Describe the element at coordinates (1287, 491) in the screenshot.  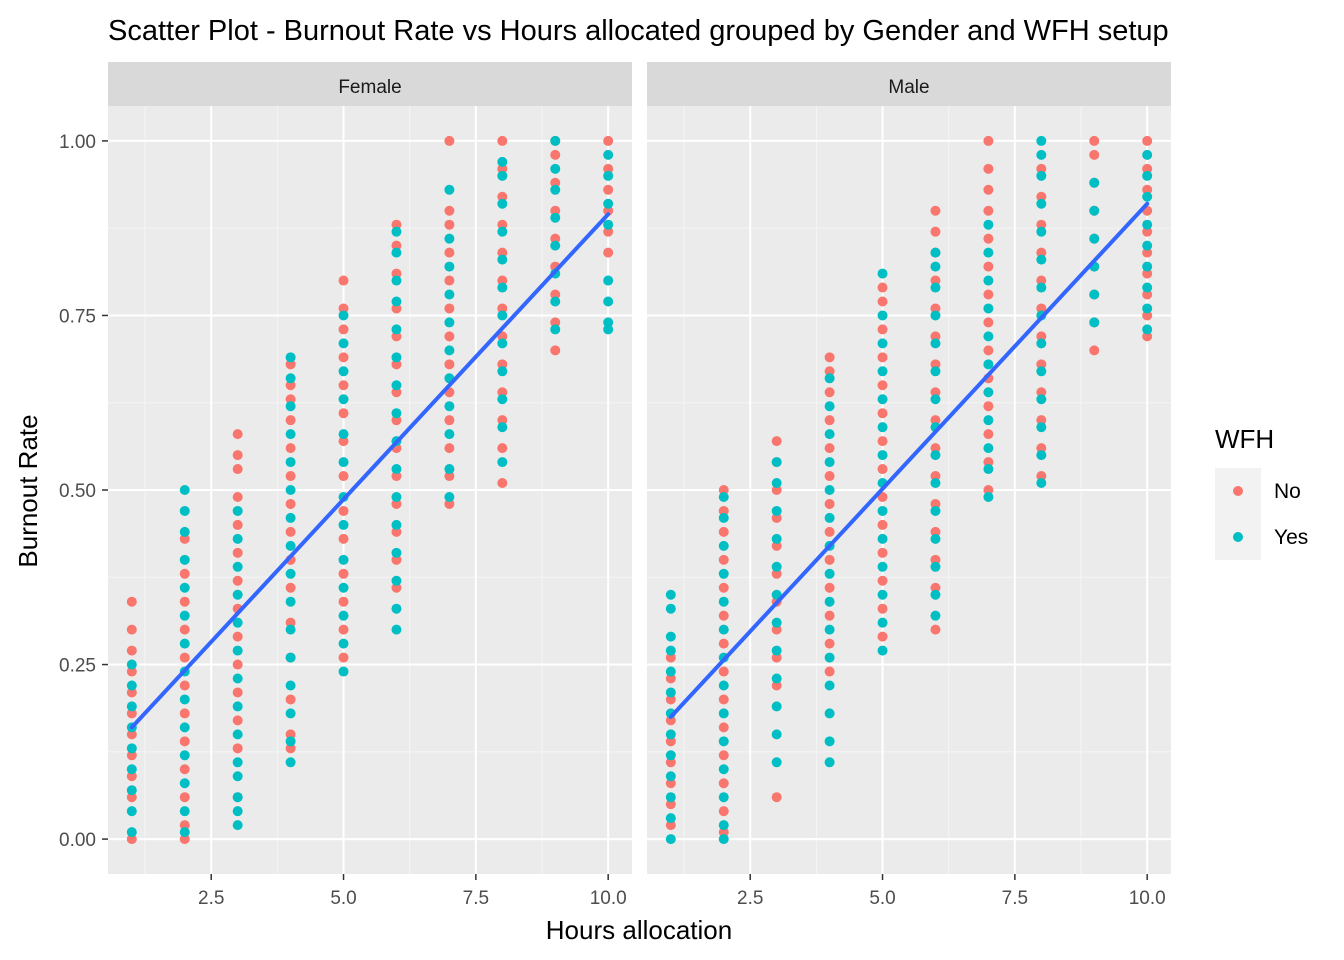
I see `legend-label-no: No` at that location.